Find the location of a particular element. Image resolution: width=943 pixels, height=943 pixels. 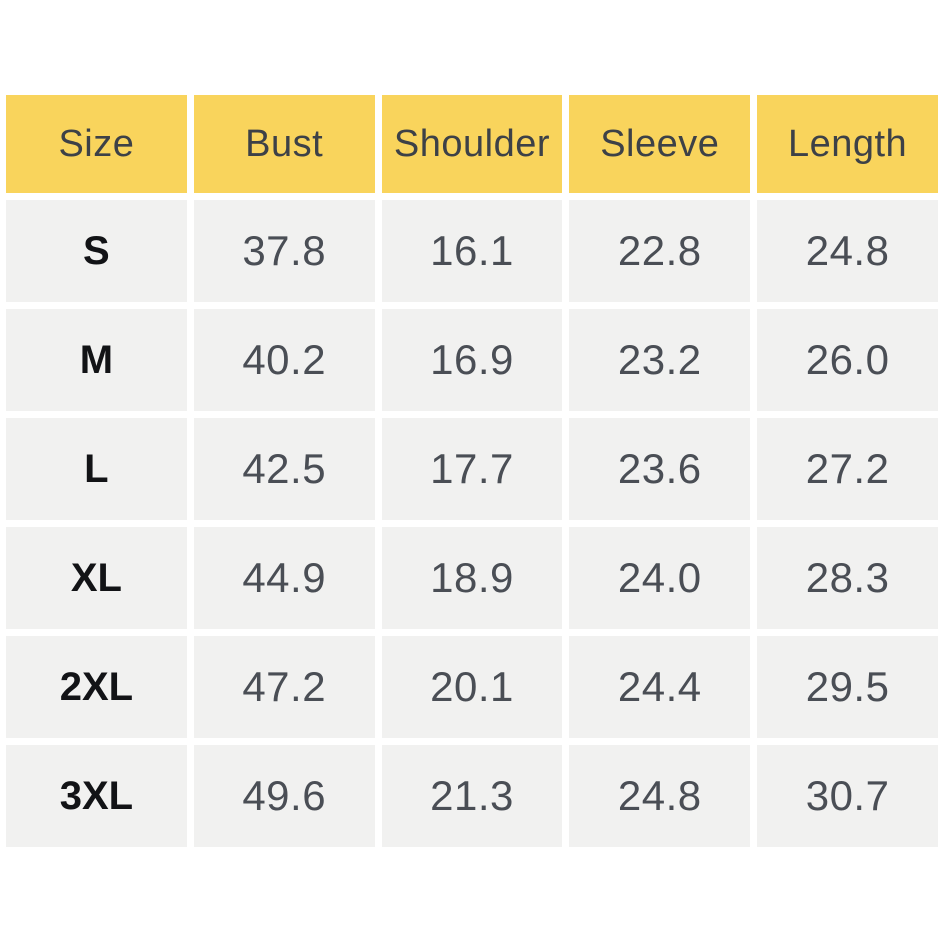

value-cell-3xl-sleeve: 24.8 is located at coordinates (660, 796).